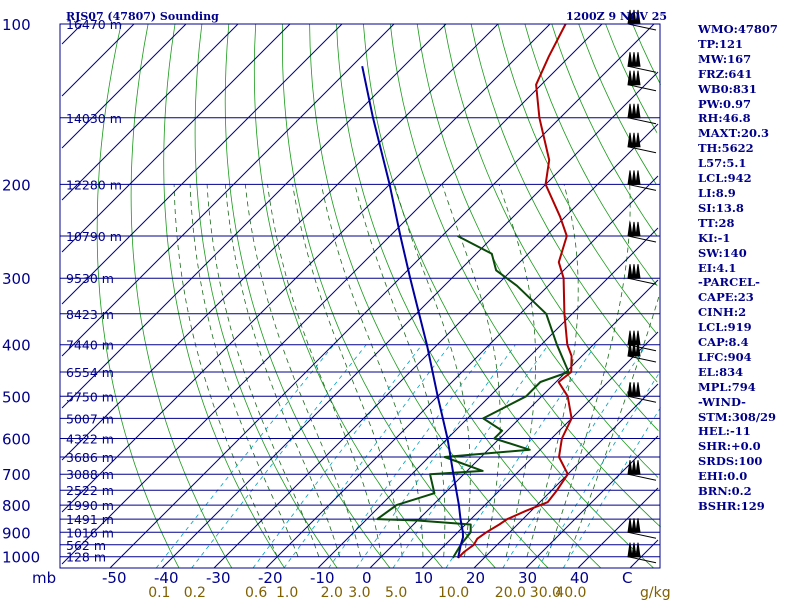 This screenshot has width=800, height=600. What do you see at coordinates (16, 475) in the screenshot?
I see `pressure-label: 700` at bounding box center [16, 475].